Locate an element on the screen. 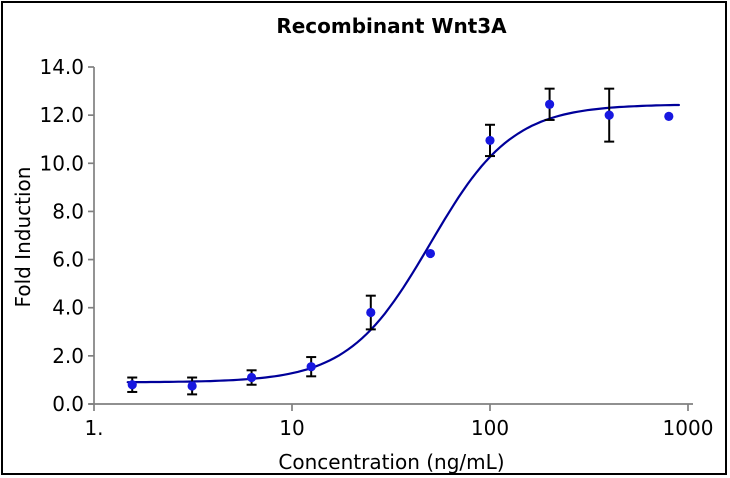  y-tick-label: 4.0 is located at coordinates (68, 308).